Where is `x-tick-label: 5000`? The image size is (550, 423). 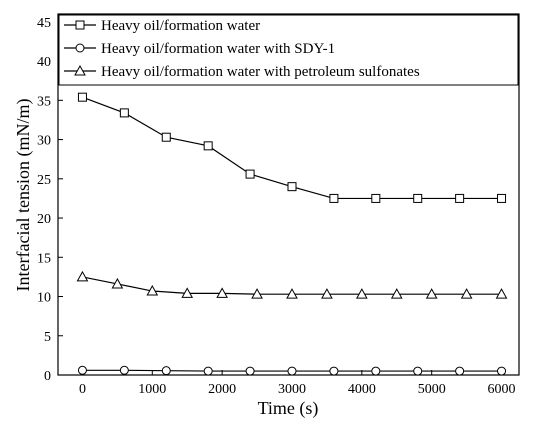 x-tick-label: 5000 is located at coordinates (432, 389).